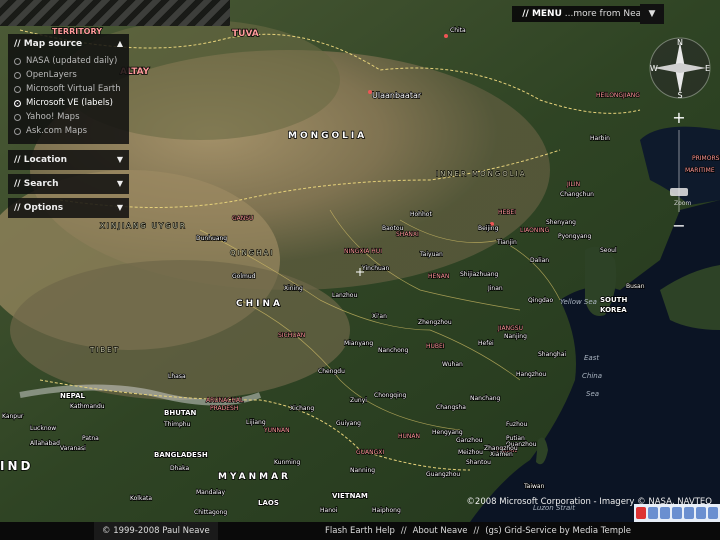  What do you see at coordinates (535, 230) in the screenshot?
I see `map-label-liaoning: LIAONING` at bounding box center [535, 230].